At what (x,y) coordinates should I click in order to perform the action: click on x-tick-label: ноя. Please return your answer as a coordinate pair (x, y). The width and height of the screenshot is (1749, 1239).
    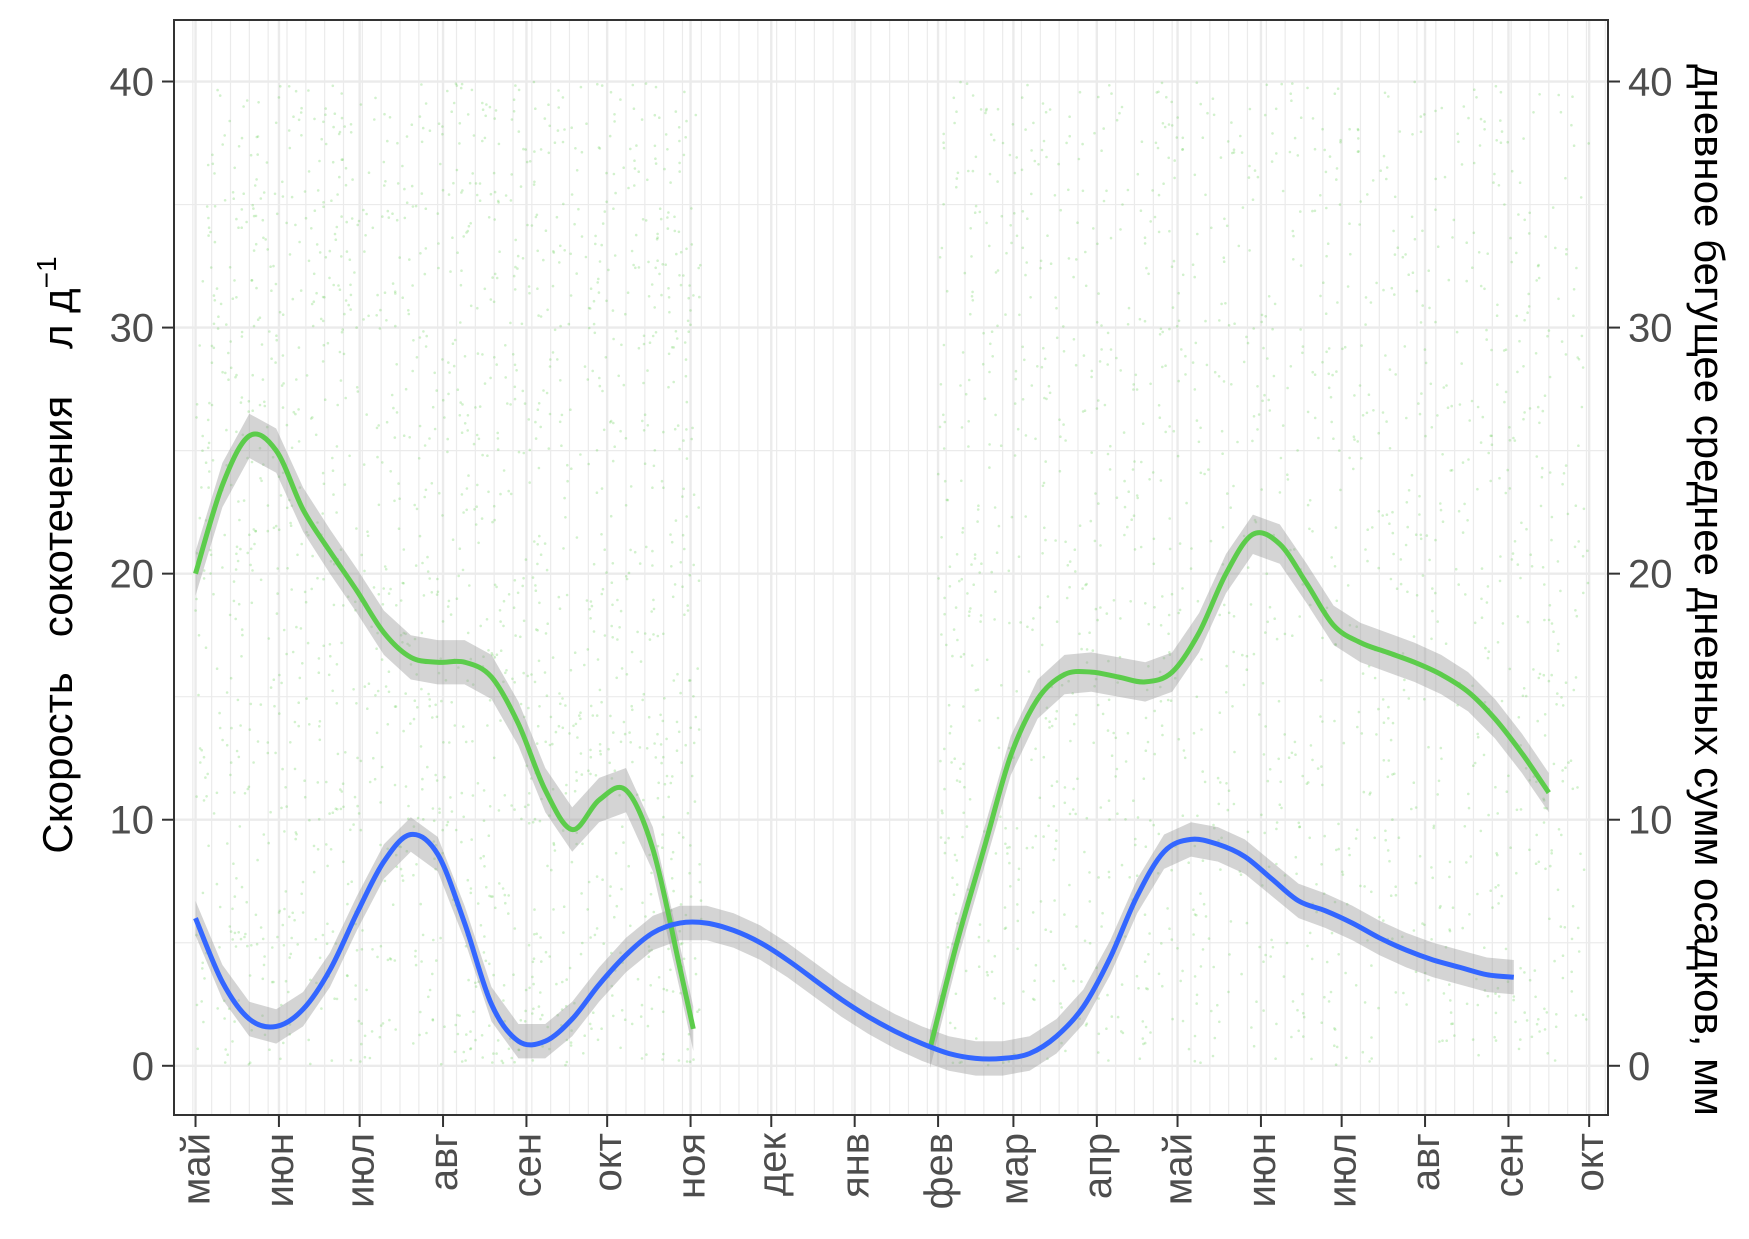
    Looking at the image, I should click on (692, 1166).